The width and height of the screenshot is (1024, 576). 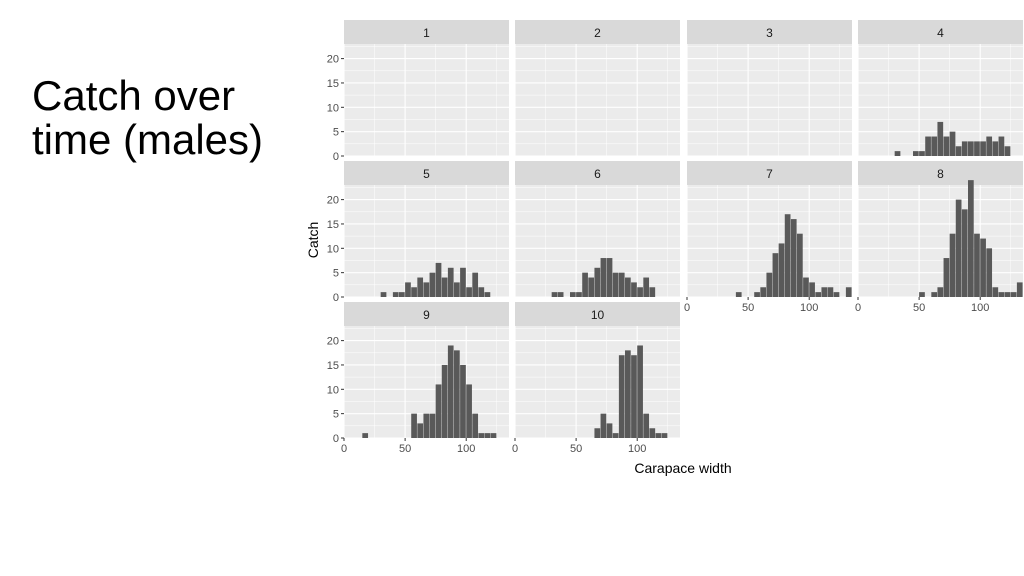 What do you see at coordinates (336, 439) in the screenshot?
I see `y-tick-label: 0` at bounding box center [336, 439].